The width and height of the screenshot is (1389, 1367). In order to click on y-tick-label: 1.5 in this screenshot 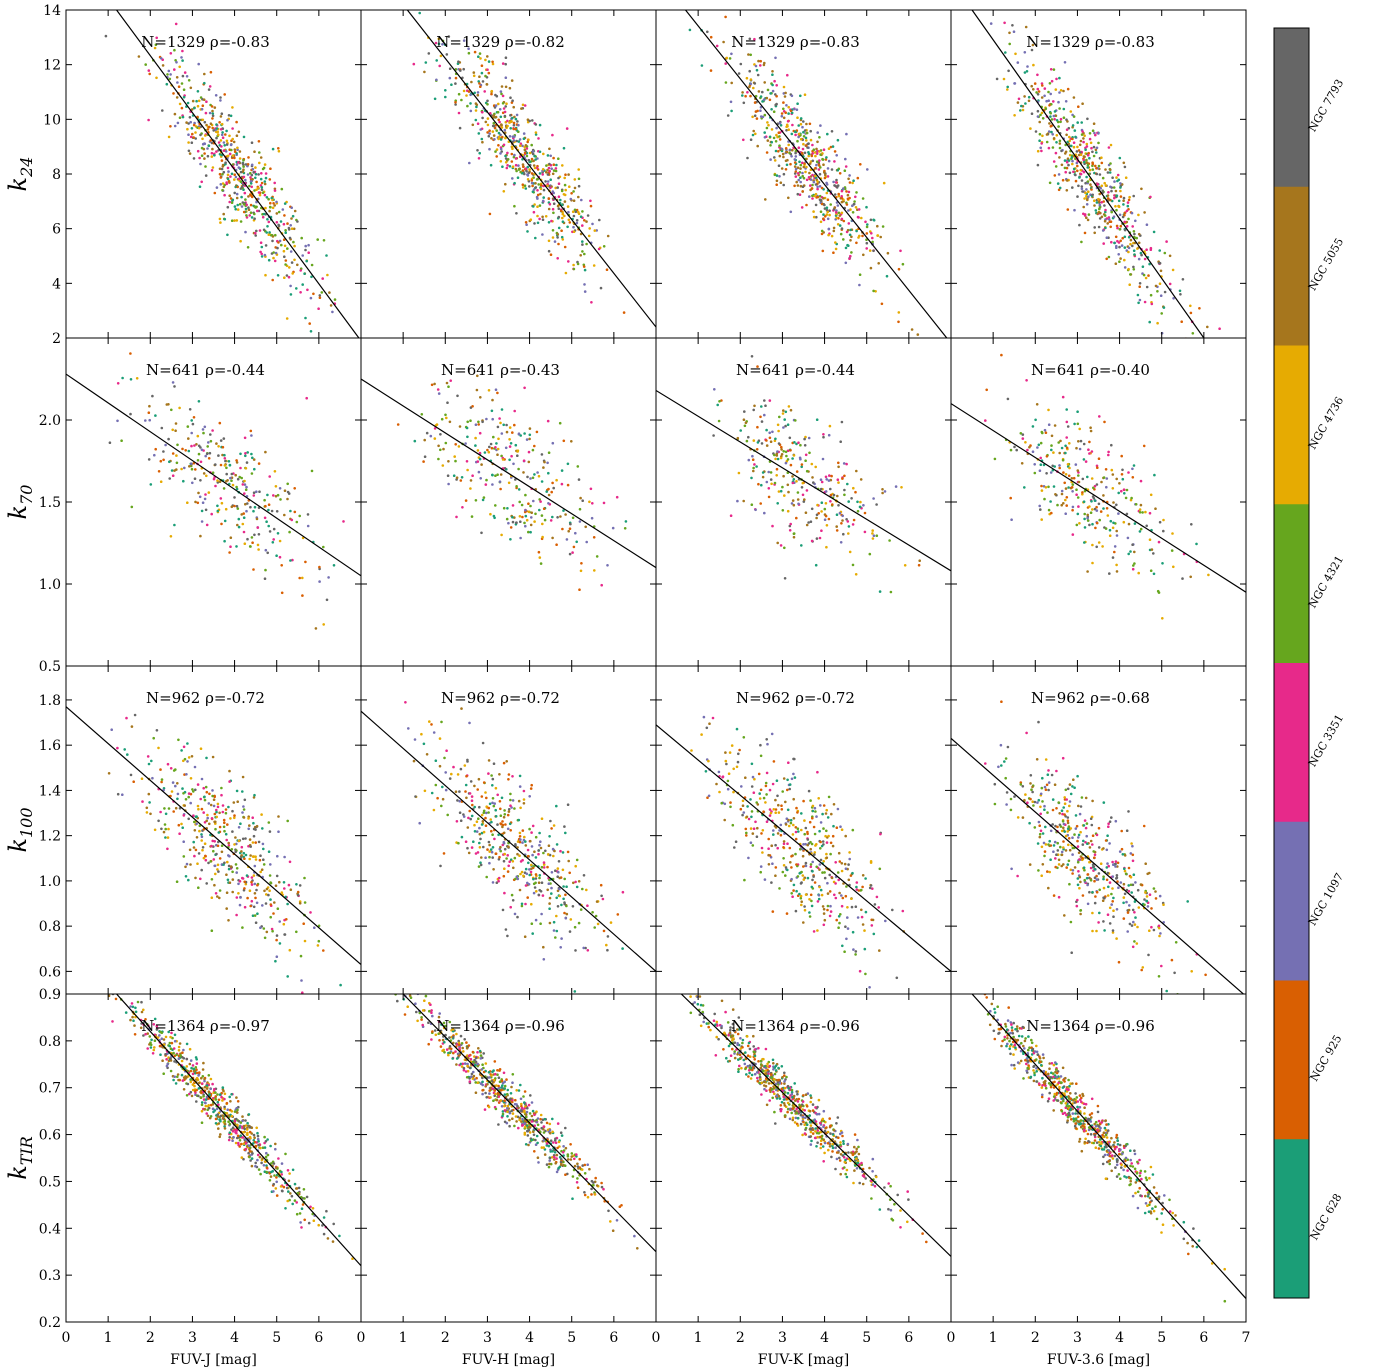, I will do `click(50, 503)`.